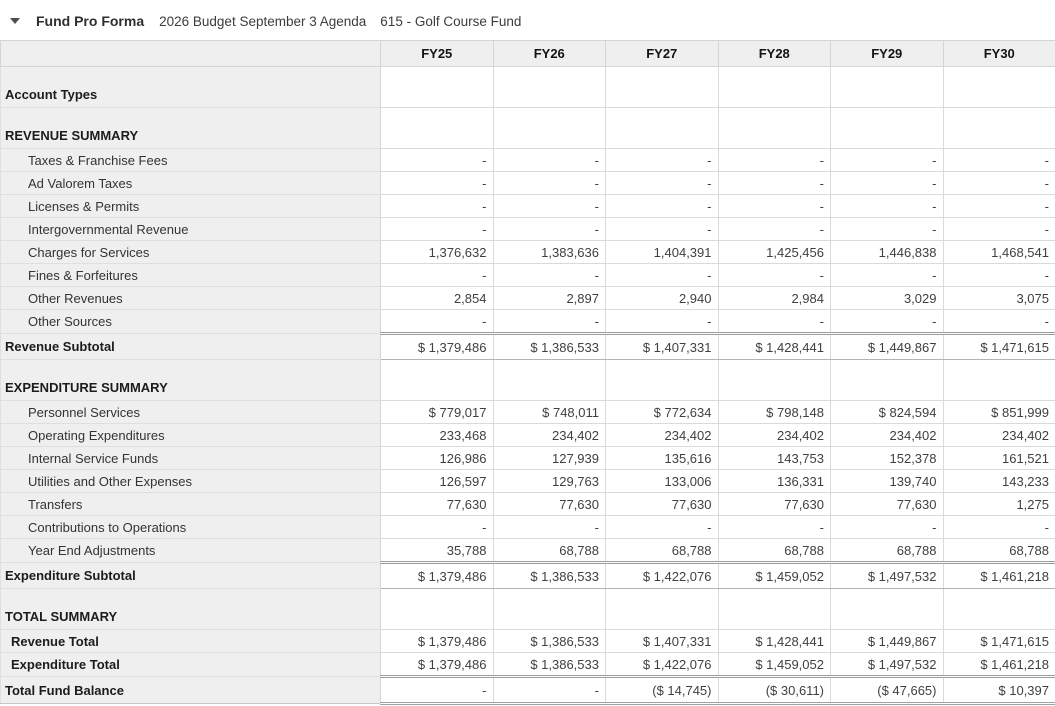 Image resolution: width=1055 pixels, height=706 pixels. Describe the element at coordinates (190, 641) in the screenshot. I see `row-label: Revenue Total` at that location.